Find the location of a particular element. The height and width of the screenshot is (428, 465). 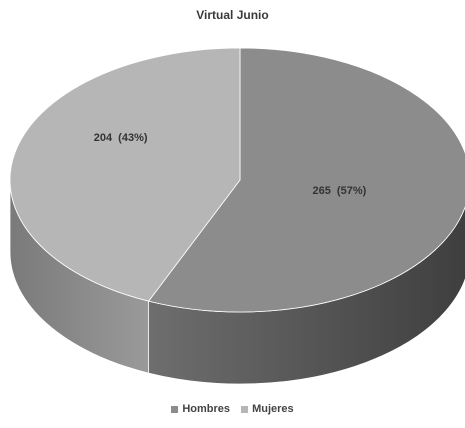

legend-label-mujeres: Mujeres is located at coordinates (273, 409).